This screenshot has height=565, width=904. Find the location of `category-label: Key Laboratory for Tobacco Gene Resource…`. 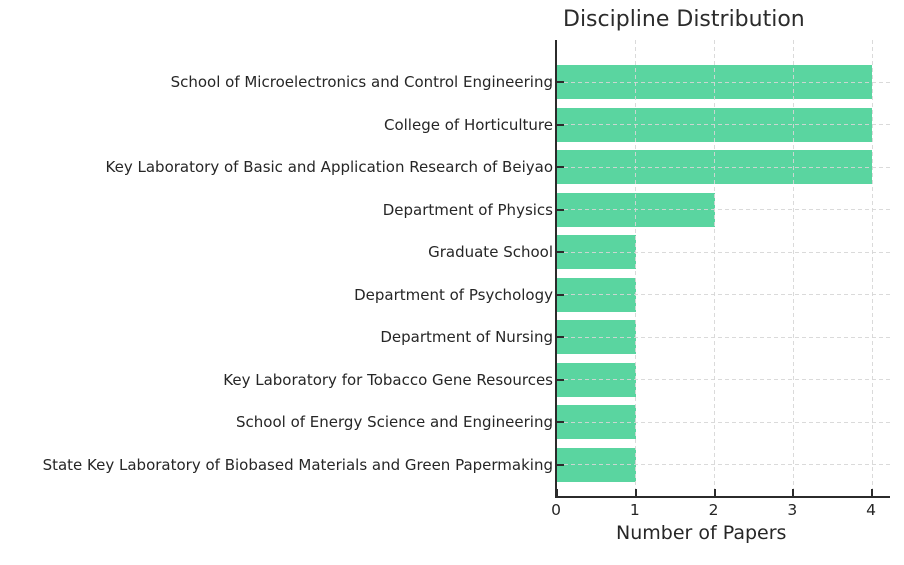

category-label: Key Laboratory for Tobacco Gene Resource… is located at coordinates (388, 379).